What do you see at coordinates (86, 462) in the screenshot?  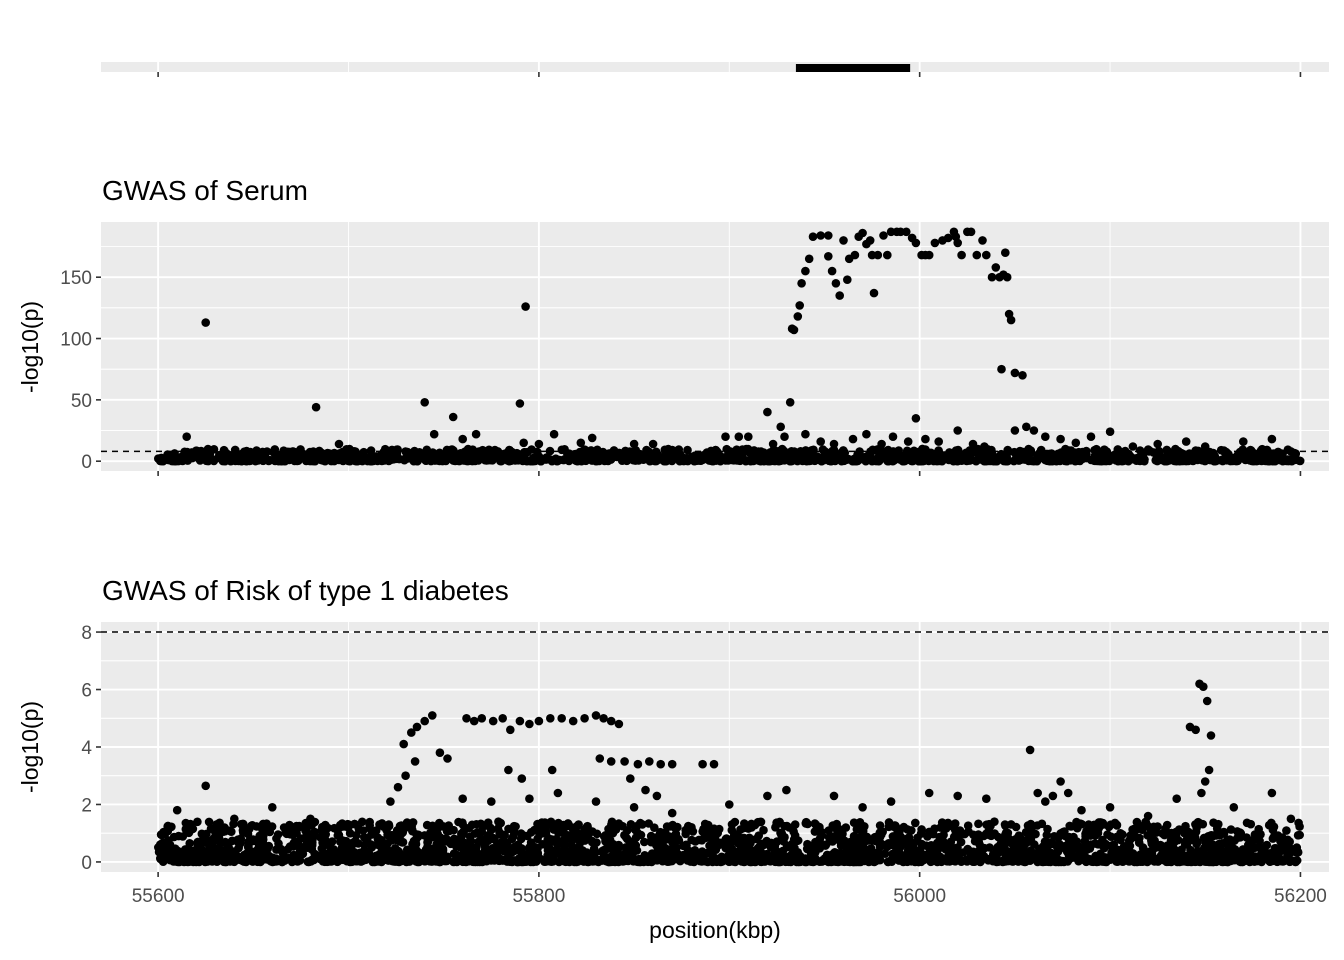 I see `y-tick-label: 0` at bounding box center [86, 462].